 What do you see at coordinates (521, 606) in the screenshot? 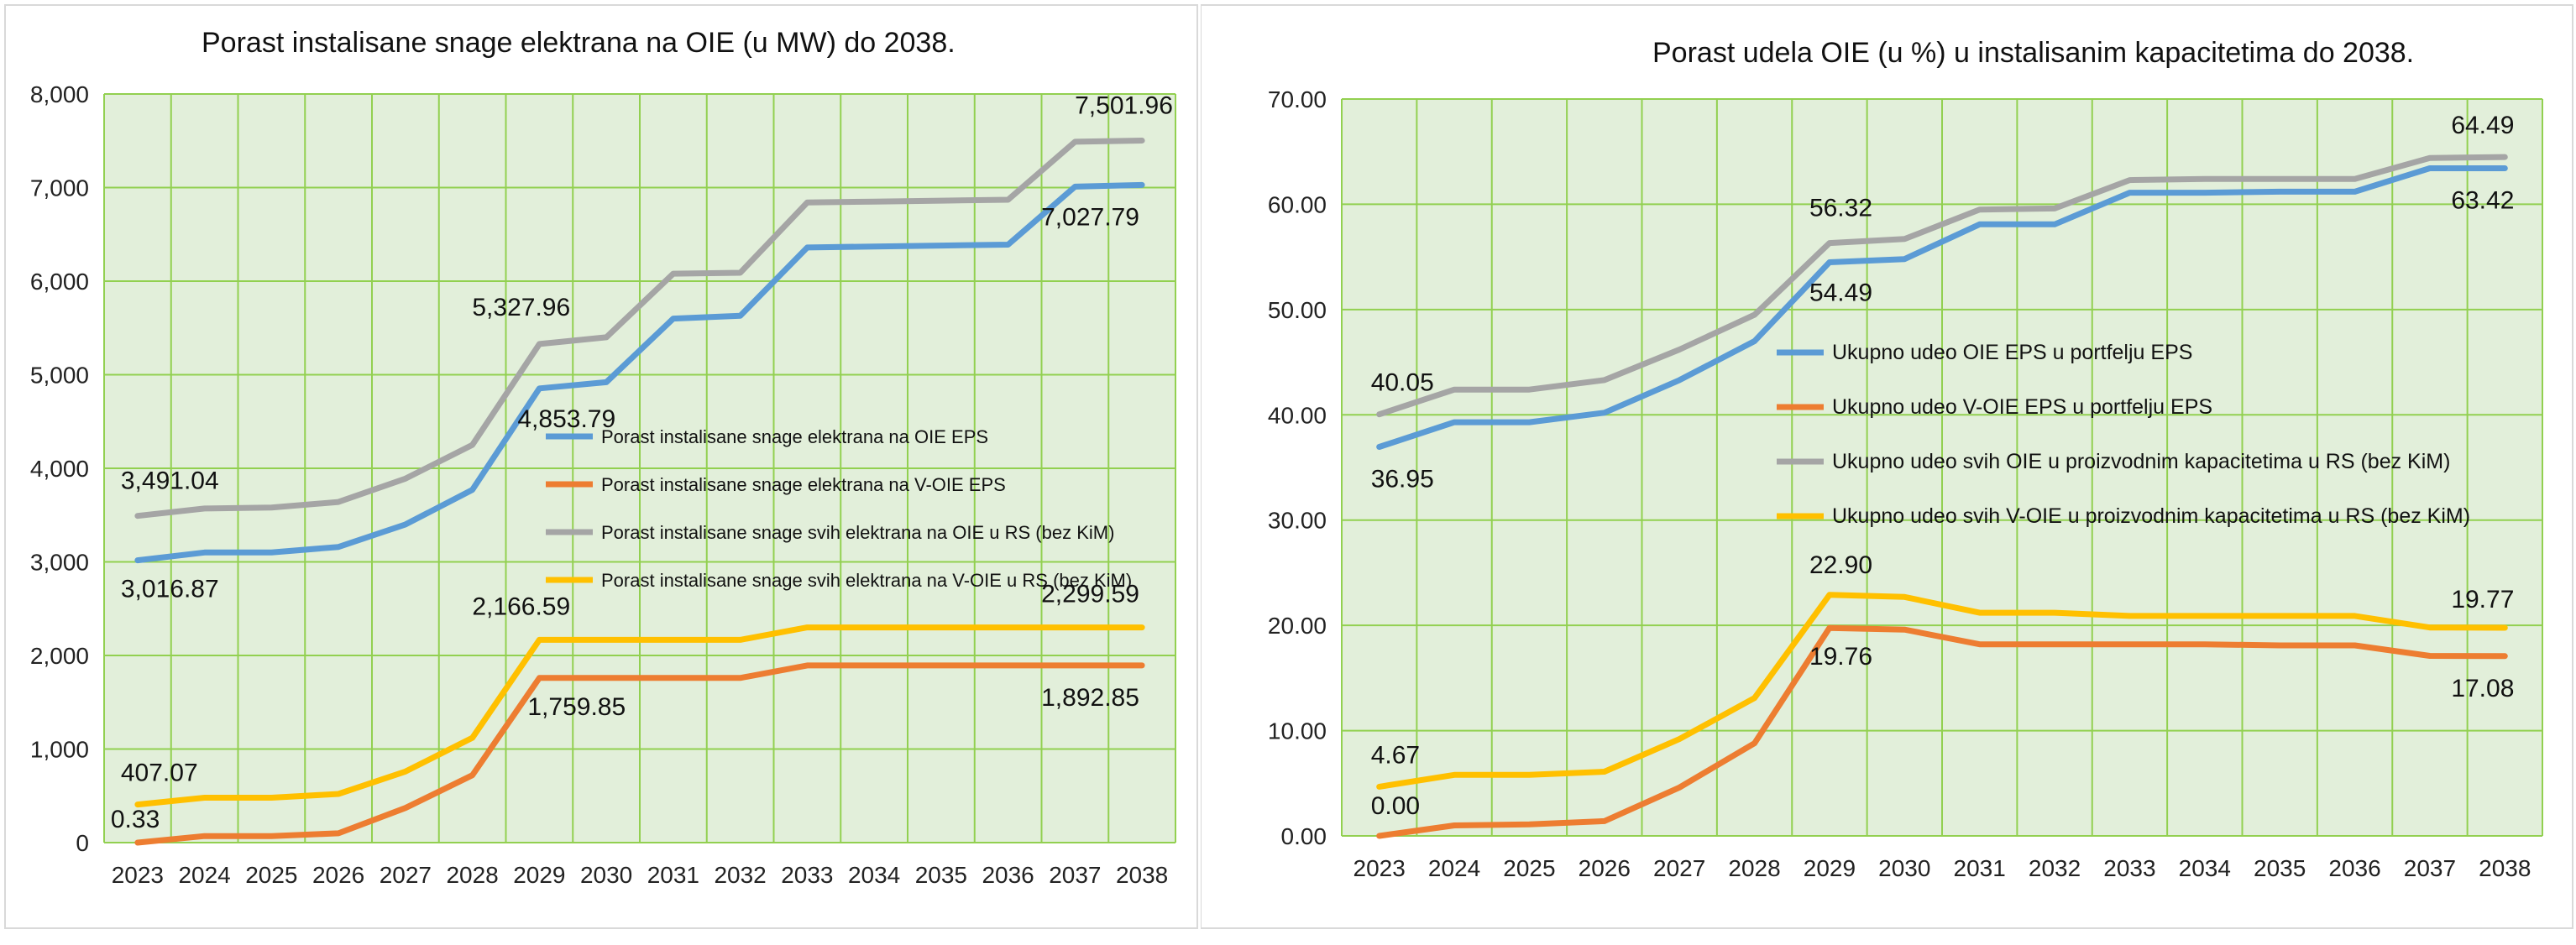
I see `data-label: 2,166.59` at bounding box center [521, 606].